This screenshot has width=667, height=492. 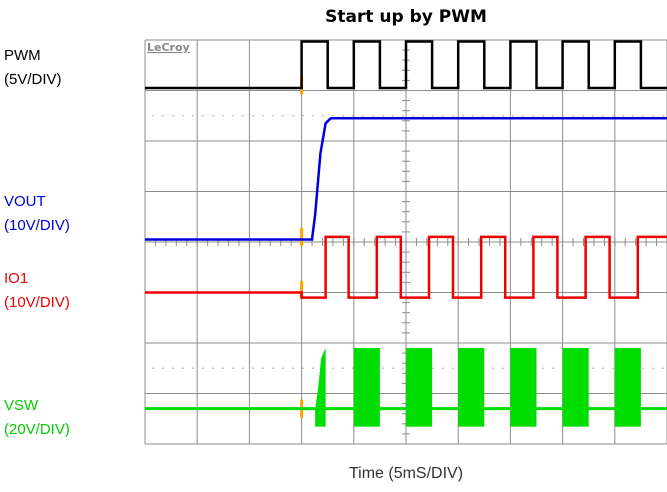 I want to click on vout-name: VOUT, so click(x=25, y=201).